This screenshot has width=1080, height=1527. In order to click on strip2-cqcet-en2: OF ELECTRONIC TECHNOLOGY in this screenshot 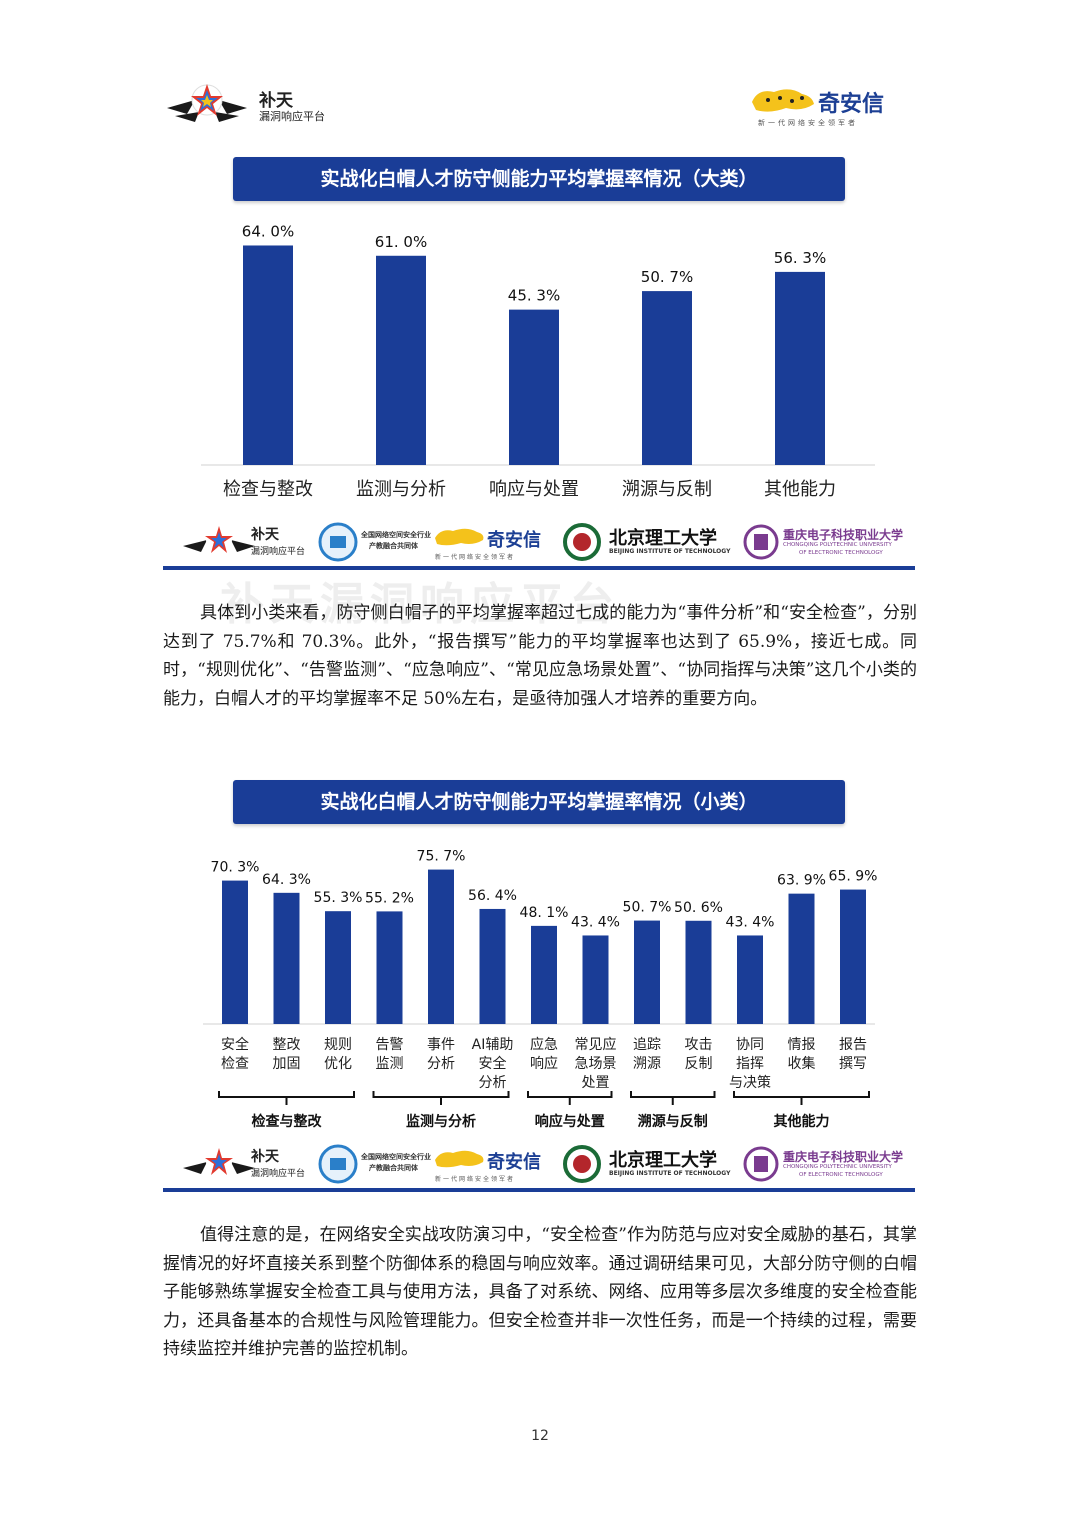, I will do `click(841, 1175)`.